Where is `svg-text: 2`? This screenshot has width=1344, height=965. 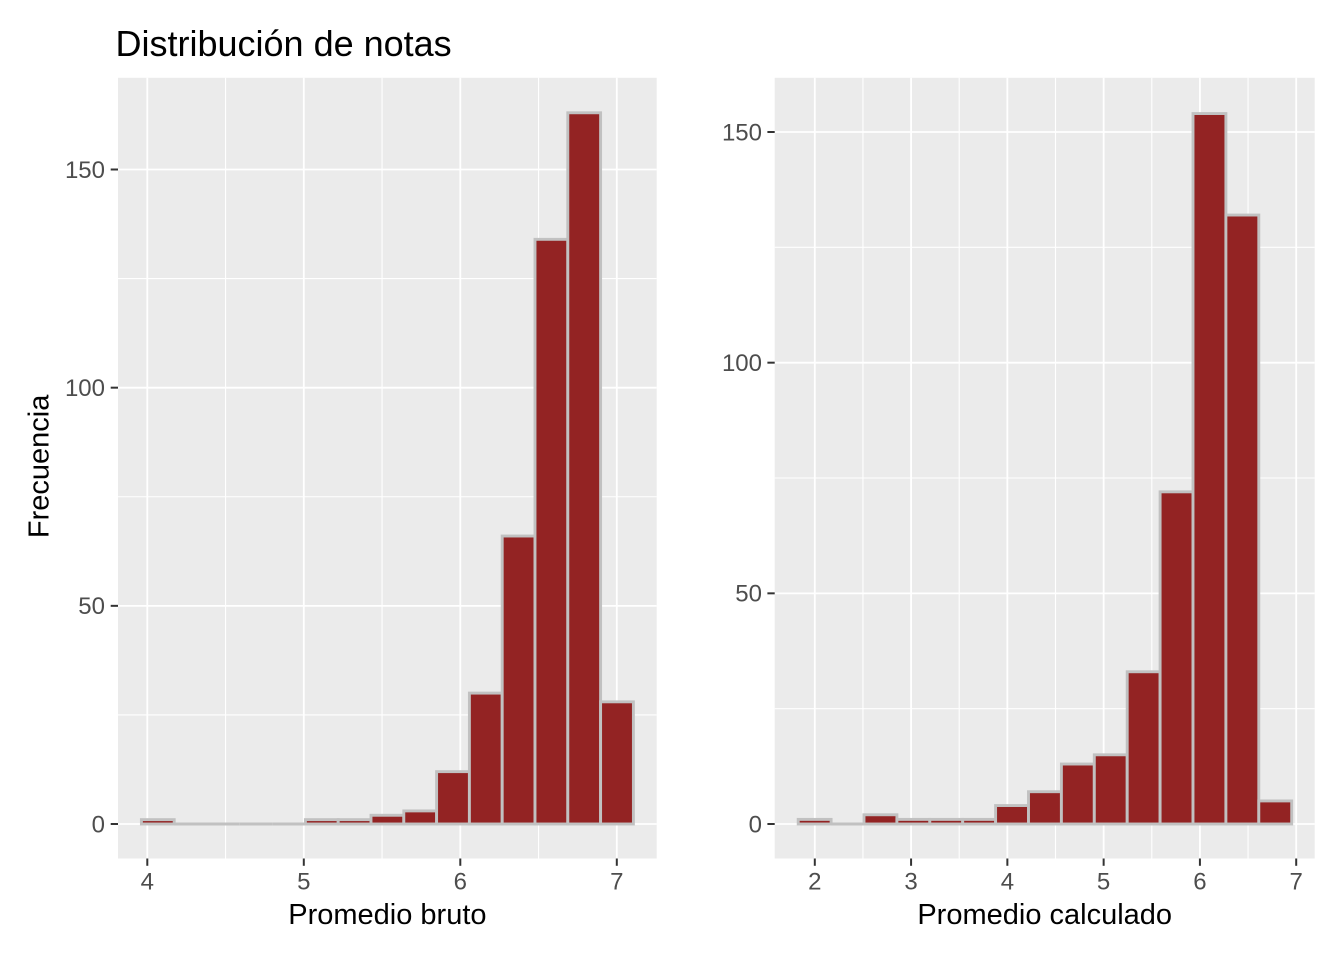
svg-text: 2 is located at coordinates (814, 882).